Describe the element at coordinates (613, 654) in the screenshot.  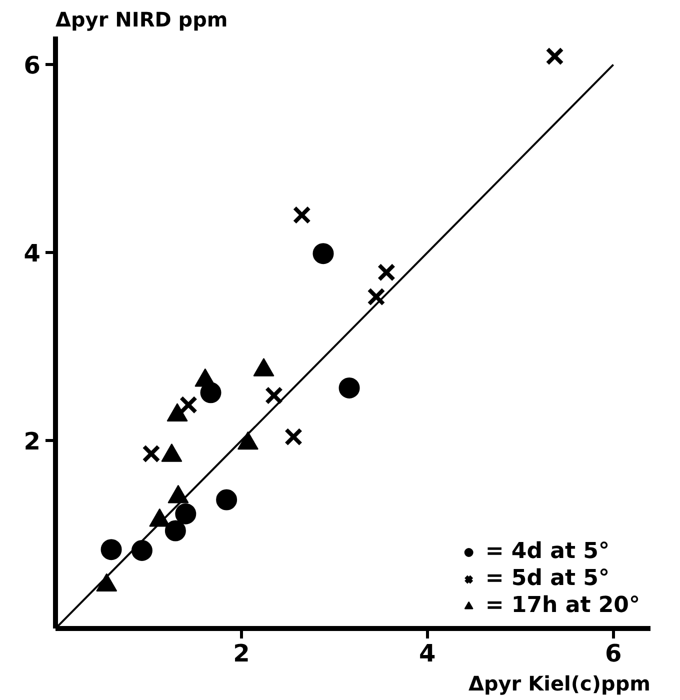
I see `x-tick-label: 6` at that location.